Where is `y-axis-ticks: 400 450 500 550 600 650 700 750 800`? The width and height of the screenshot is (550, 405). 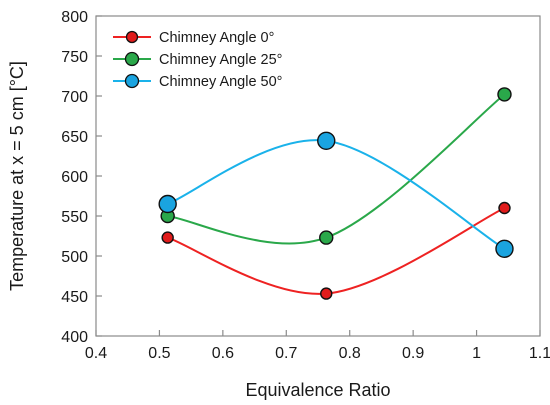 y-axis-ticks: 400 450 500 550 600 650 700 750 800 is located at coordinates (81, 177).